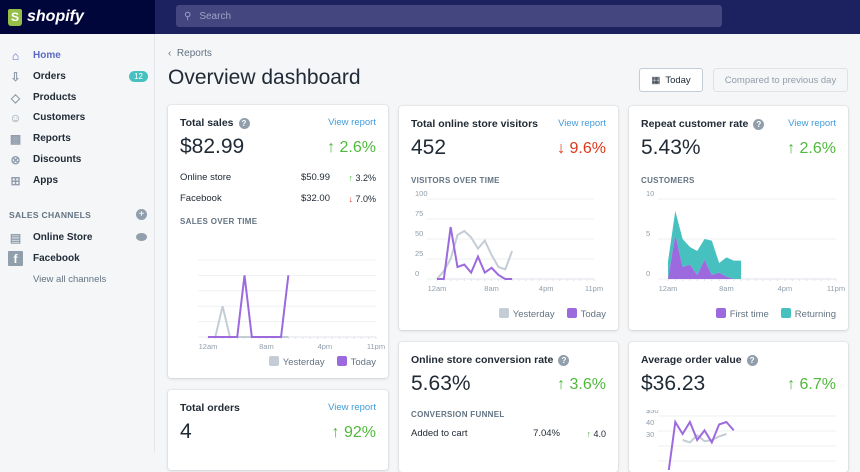 This screenshot has width=860, height=472. What do you see at coordinates (449, 16) in the screenshot?
I see `search-input: ⚲ Search` at bounding box center [449, 16].